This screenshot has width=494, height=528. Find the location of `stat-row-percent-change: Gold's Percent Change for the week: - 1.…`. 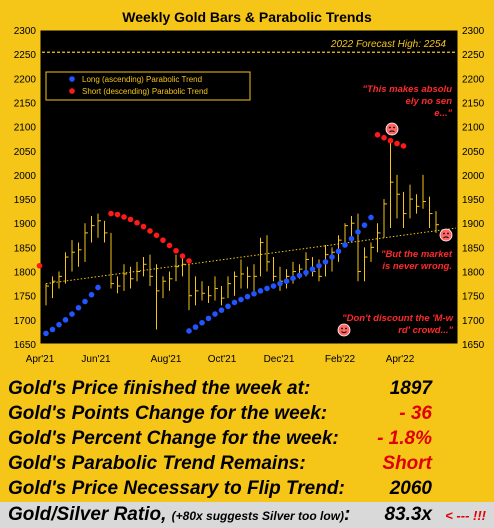

stat-row-percent-change: Gold's Percent Change for the week: - 1.… is located at coordinates (247, 438).